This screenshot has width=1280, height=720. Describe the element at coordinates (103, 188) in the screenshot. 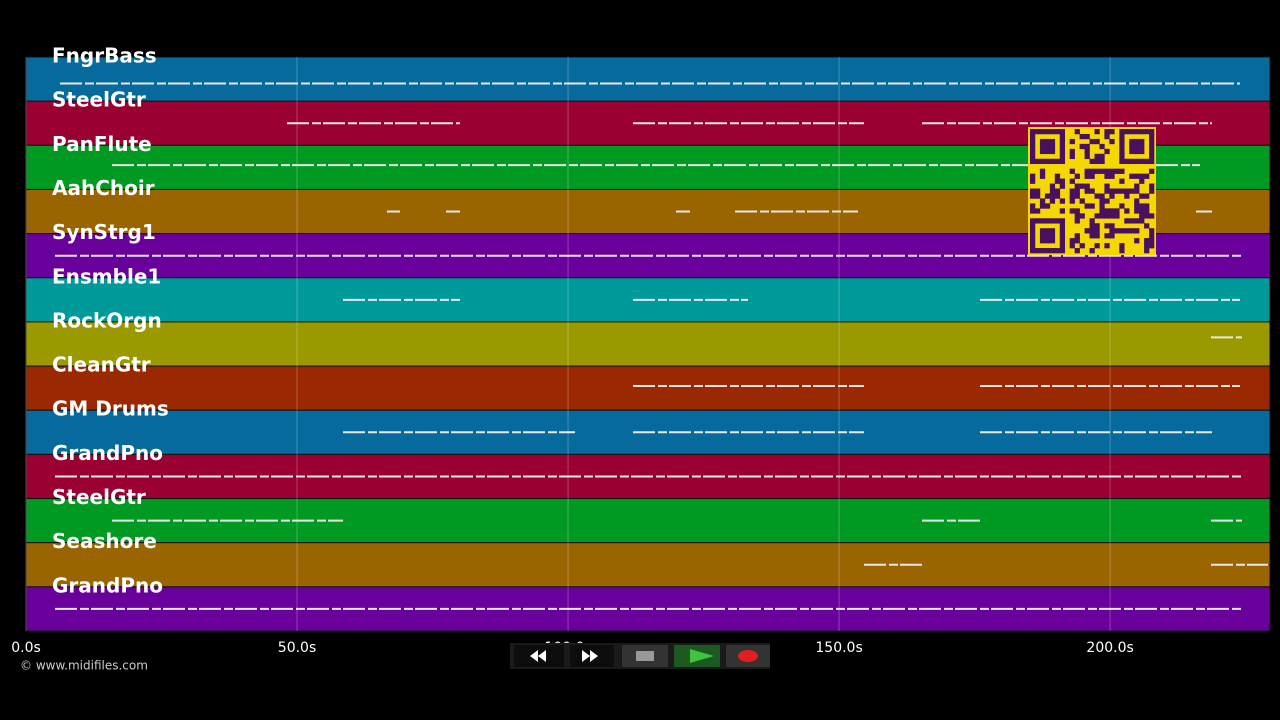

I see `track-name: AahChoir` at that location.